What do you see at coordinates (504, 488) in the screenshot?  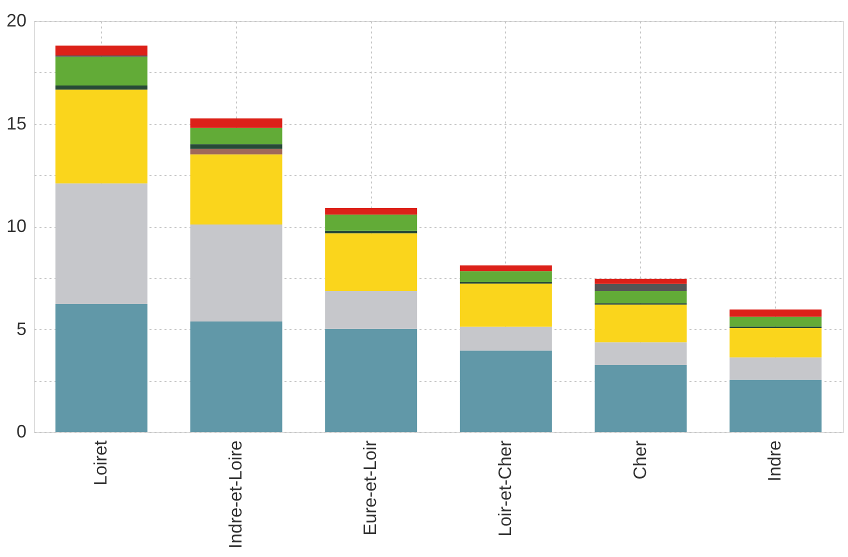 I see `x-tick-label: Loir-et-Cher` at bounding box center [504, 488].